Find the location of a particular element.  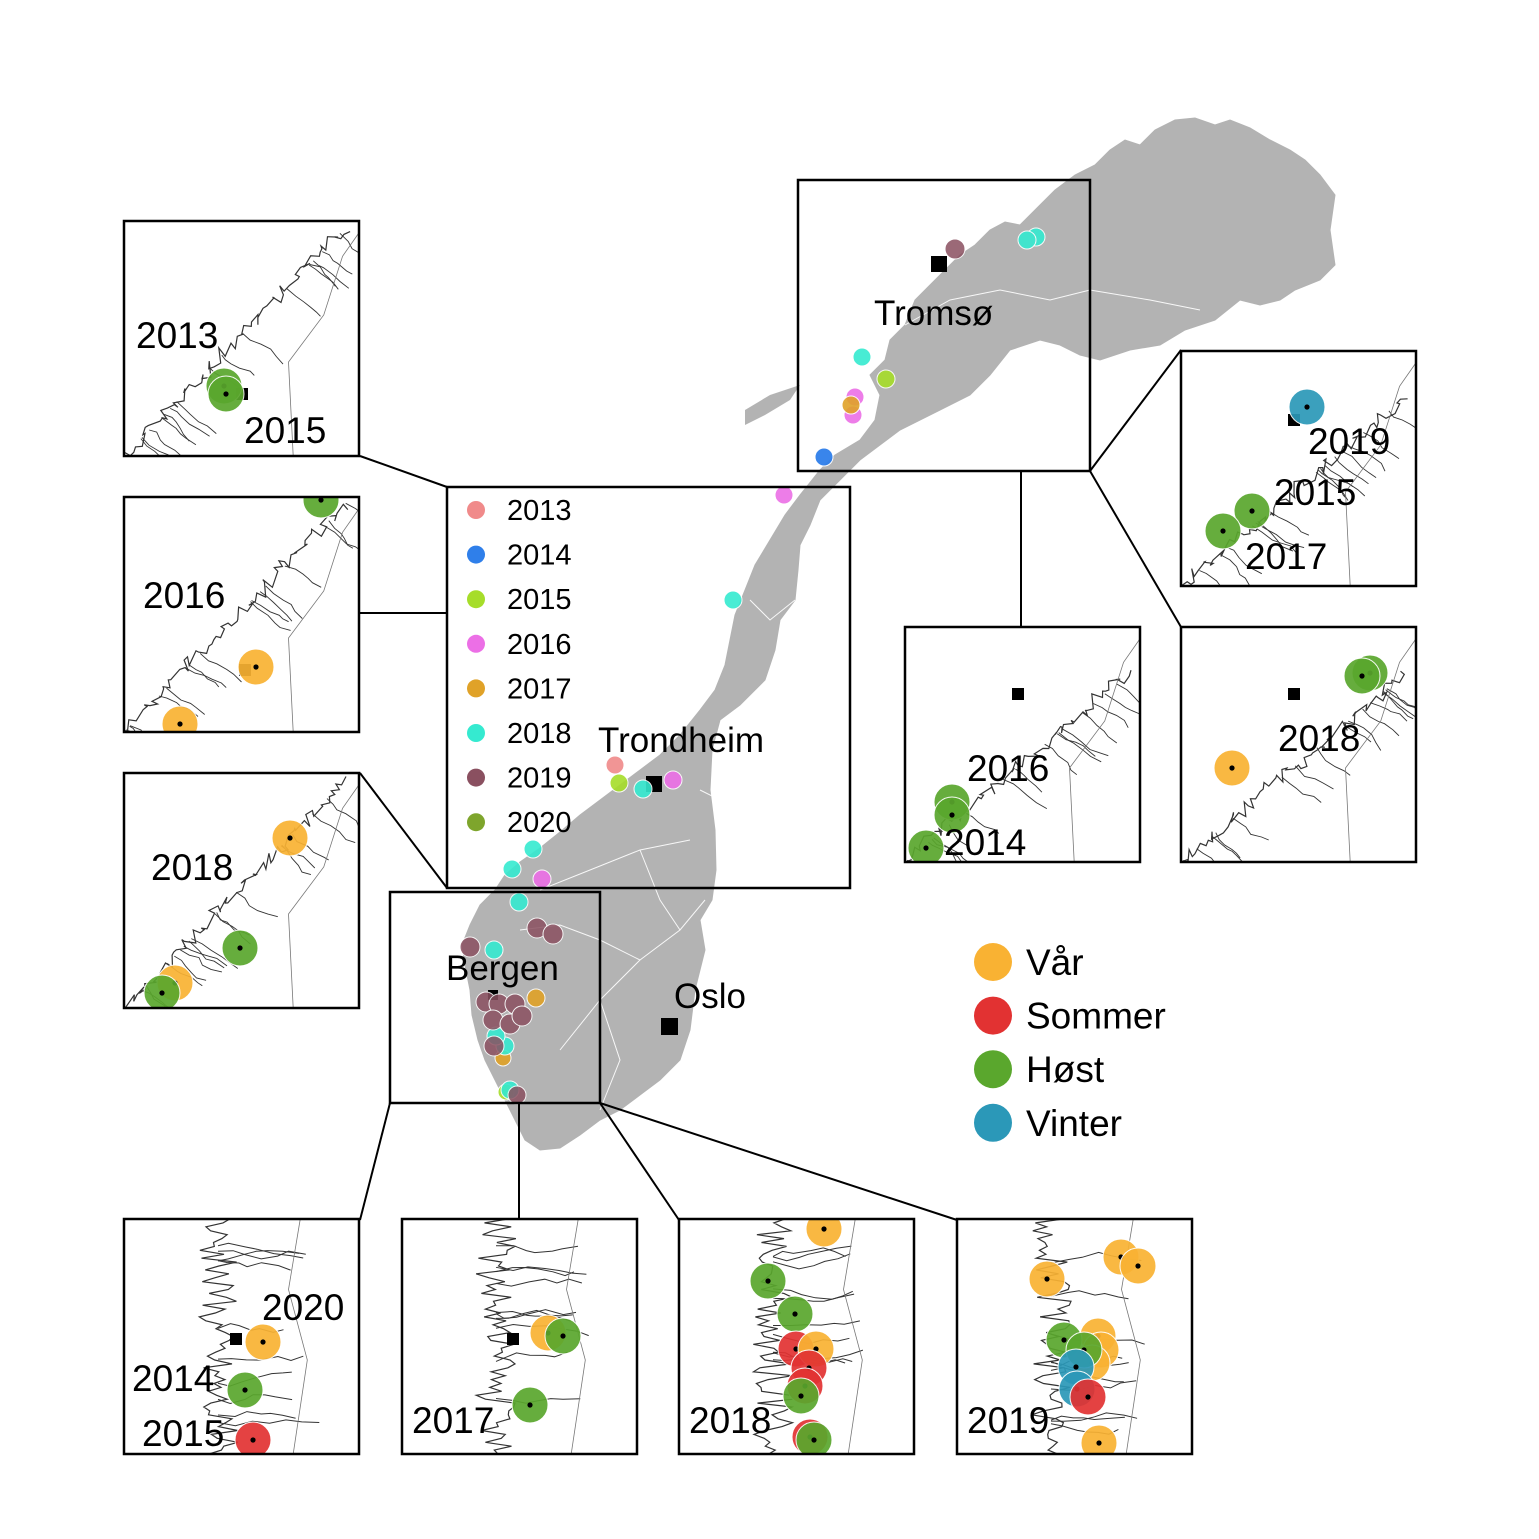

frame-tromso is located at coordinates (944, 325).